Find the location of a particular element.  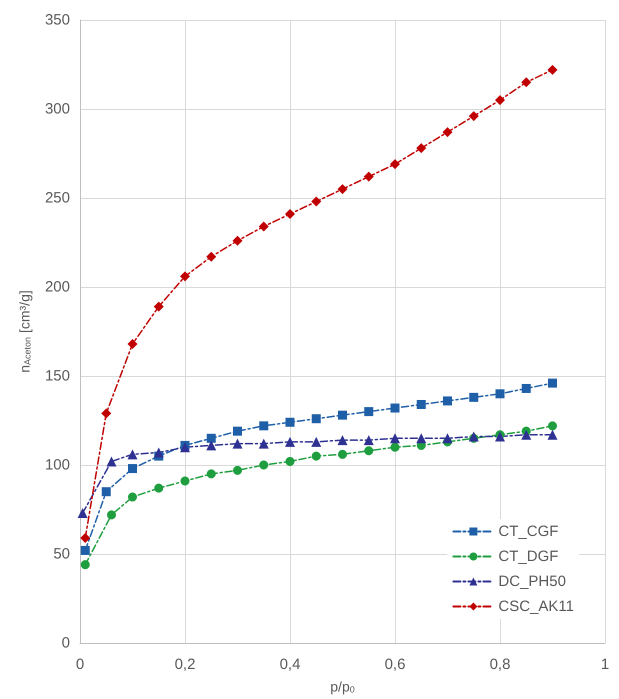

y-tick-label: 50 is located at coordinates (61, 554).